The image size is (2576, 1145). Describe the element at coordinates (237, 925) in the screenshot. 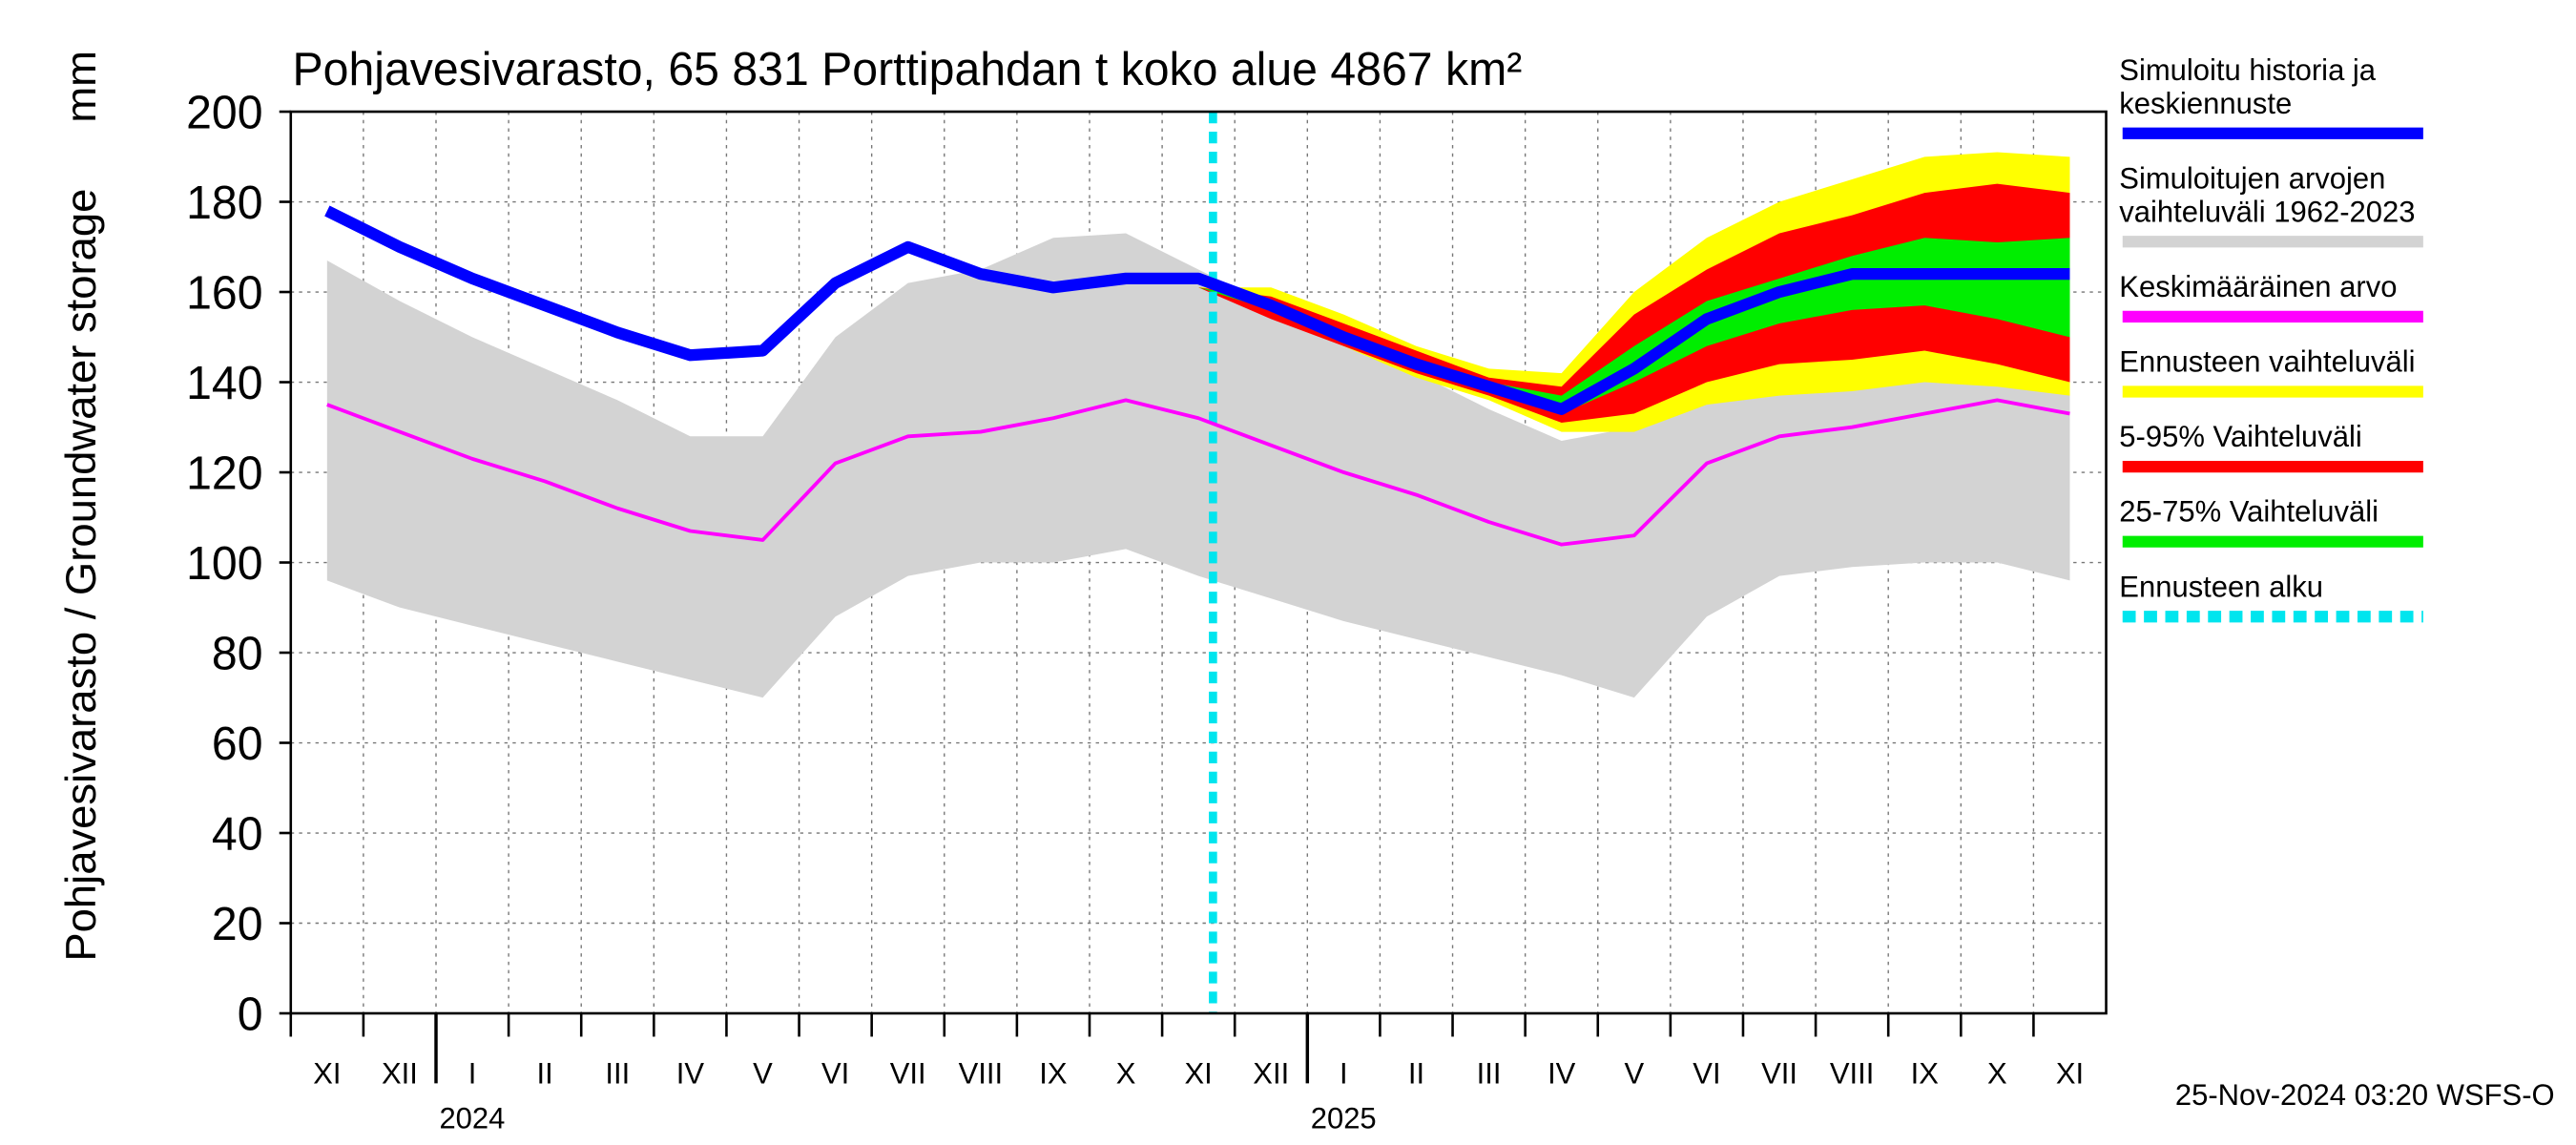

I see `y-tick-label: 20` at that location.